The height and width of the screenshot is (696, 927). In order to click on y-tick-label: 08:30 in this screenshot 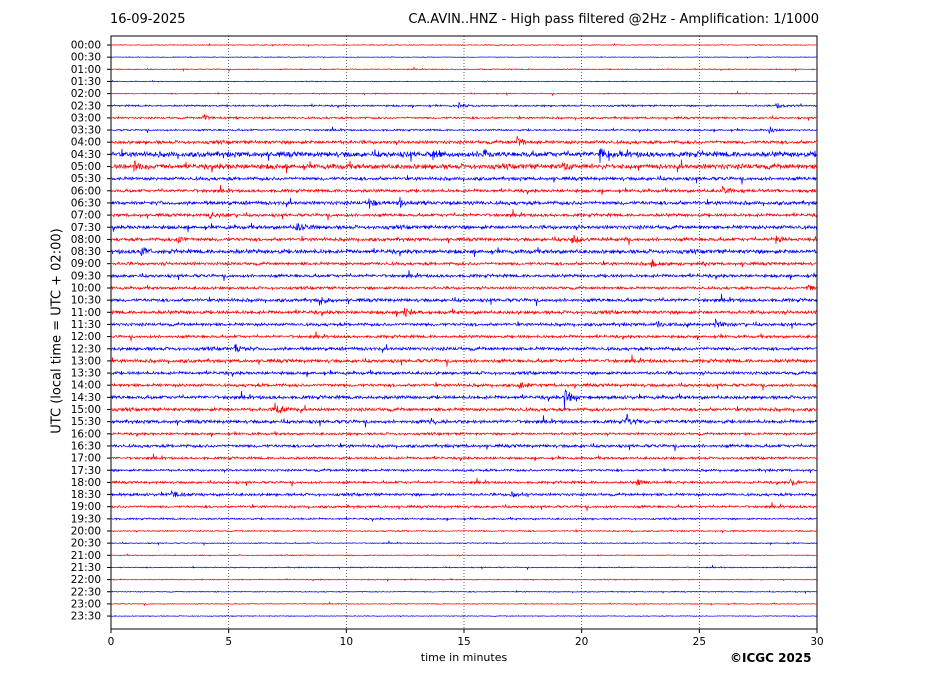, I will do `click(86, 252)`.